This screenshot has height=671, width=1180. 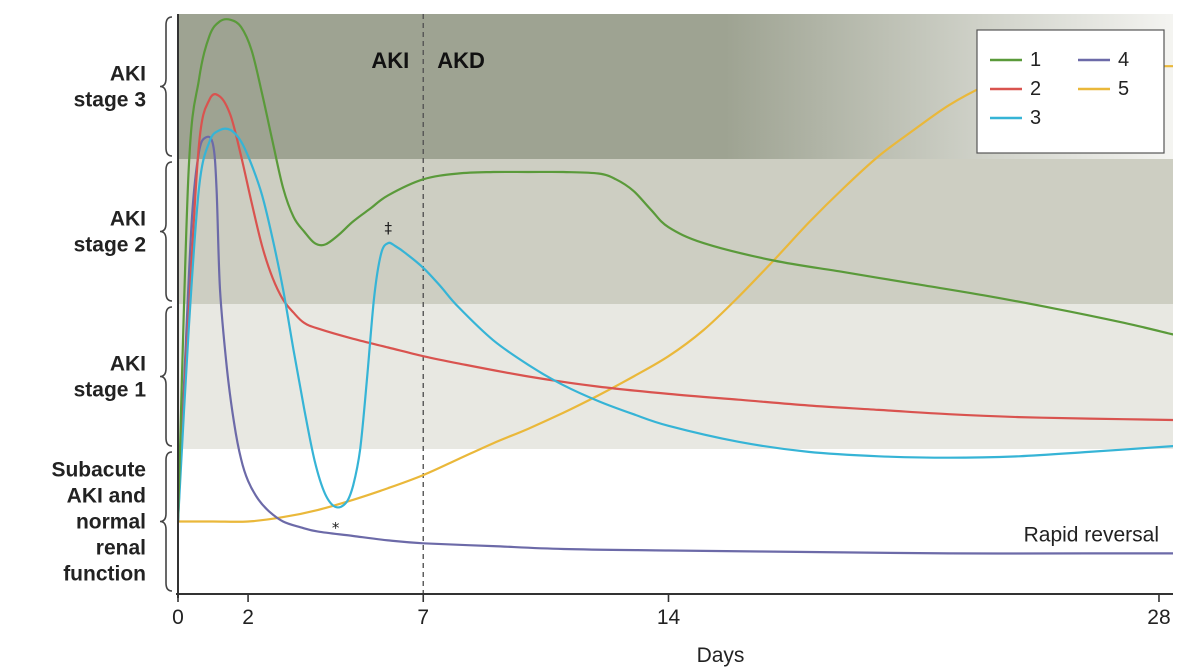 What do you see at coordinates (1123, 60) in the screenshot?
I see `legend-label-4: 4` at bounding box center [1123, 60].